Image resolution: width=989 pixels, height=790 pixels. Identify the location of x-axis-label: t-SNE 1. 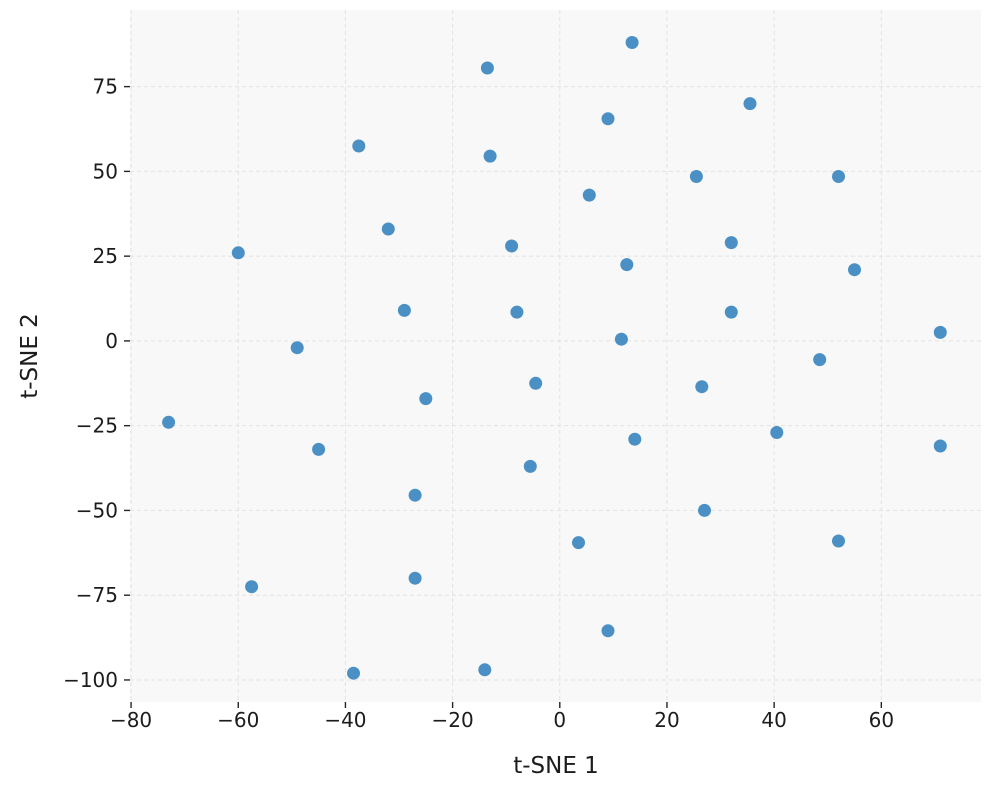
(556, 766).